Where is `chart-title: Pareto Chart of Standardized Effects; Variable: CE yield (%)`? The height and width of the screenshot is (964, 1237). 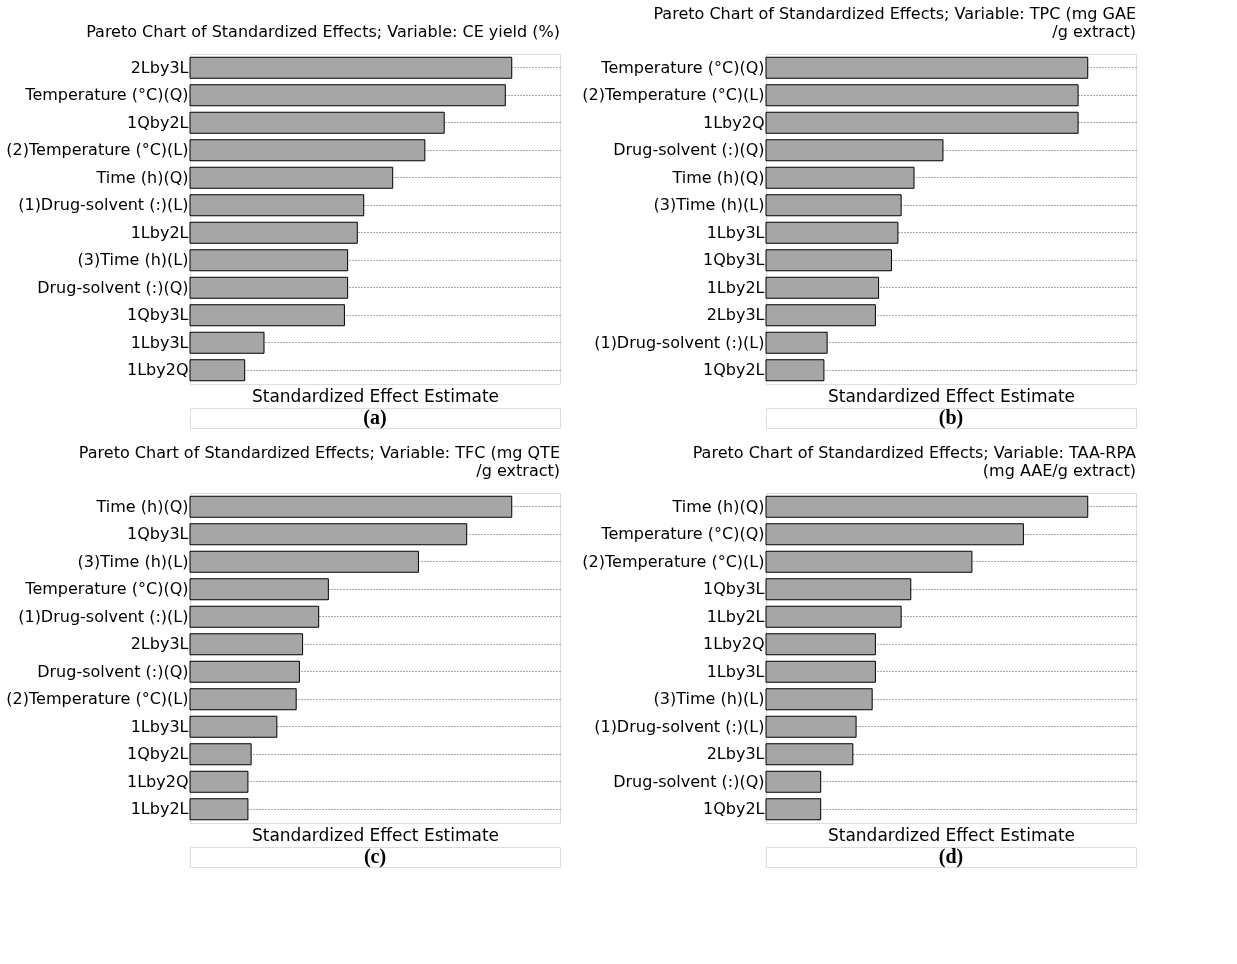 chart-title: Pareto Chart of Standardized Effects; Variable: CE yield (%) is located at coordinates (323, 31).